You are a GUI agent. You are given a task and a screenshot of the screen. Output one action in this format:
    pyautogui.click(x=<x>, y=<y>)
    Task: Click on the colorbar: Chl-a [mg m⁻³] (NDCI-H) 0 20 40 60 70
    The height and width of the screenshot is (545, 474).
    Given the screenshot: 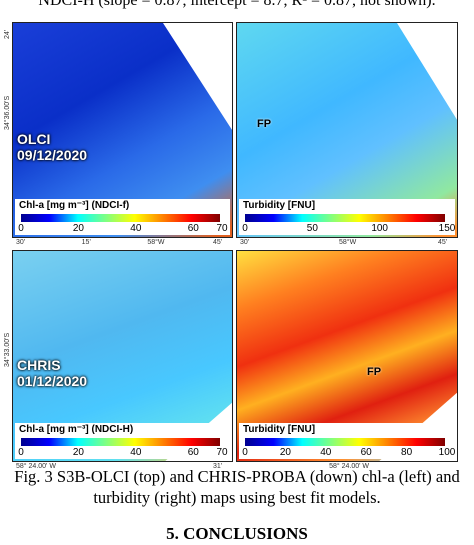 What is the action you would take?
    pyautogui.click(x=122, y=441)
    